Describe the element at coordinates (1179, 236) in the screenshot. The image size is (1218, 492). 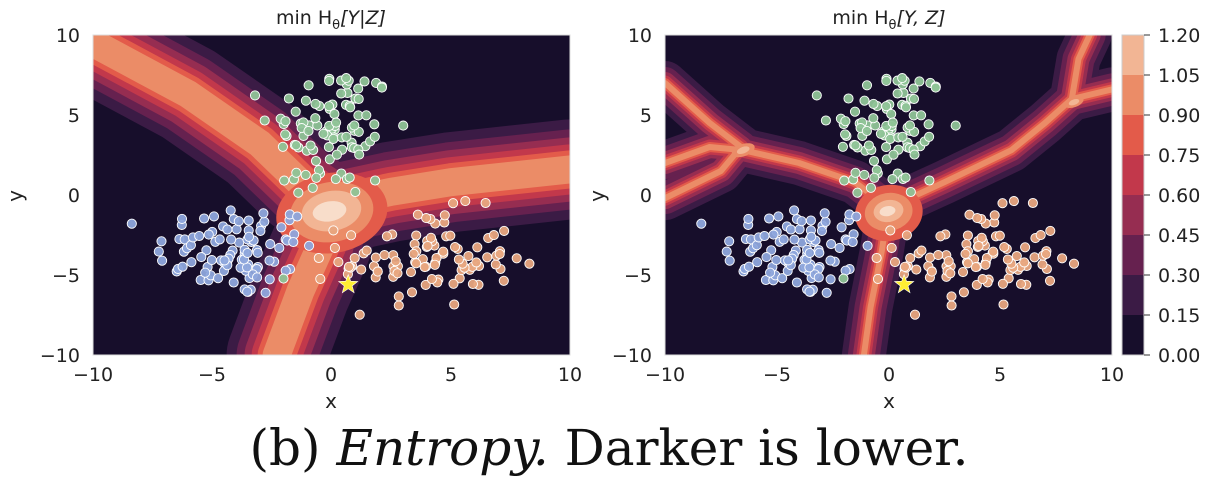
I see `colorbar-tick-label: 0.45` at that location.